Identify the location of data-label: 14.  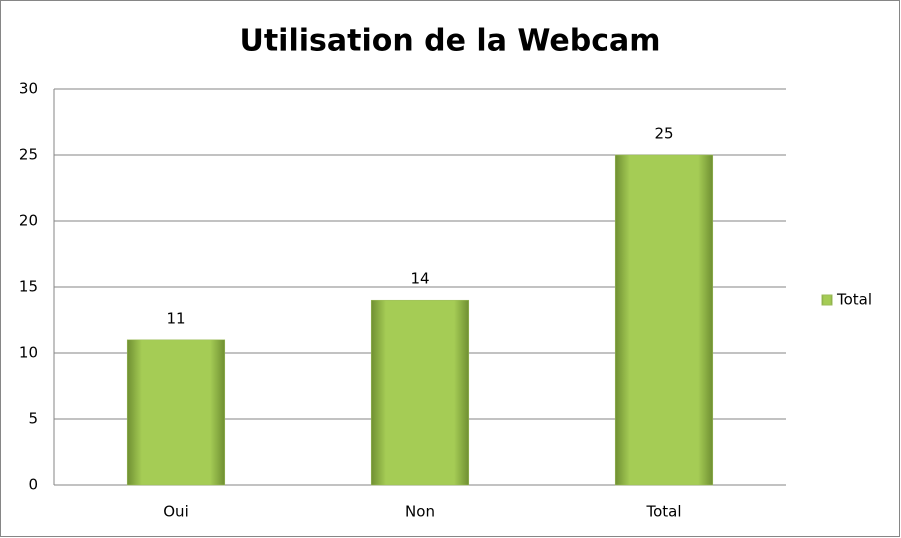
(419, 279).